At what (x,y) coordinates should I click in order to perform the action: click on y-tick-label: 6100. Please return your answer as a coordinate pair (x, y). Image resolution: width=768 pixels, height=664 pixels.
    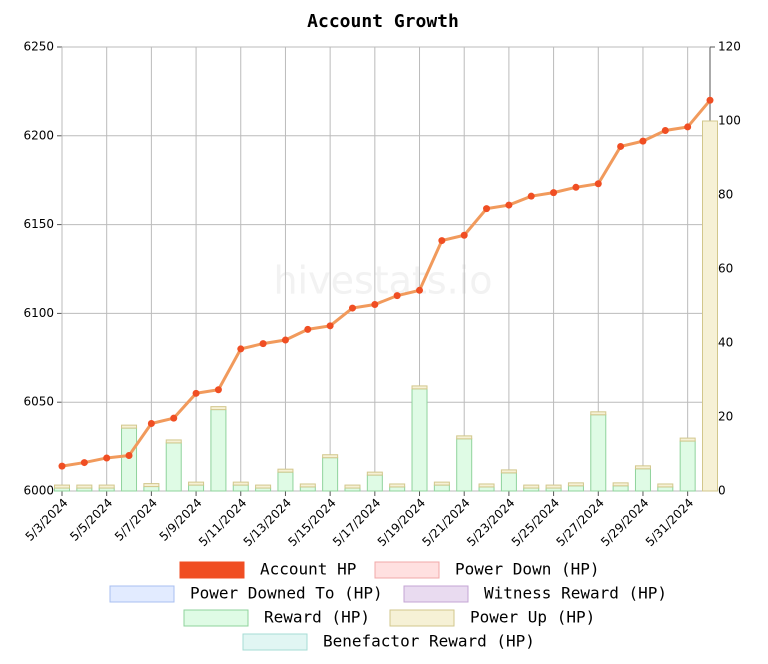
    Looking at the image, I should click on (38, 313).